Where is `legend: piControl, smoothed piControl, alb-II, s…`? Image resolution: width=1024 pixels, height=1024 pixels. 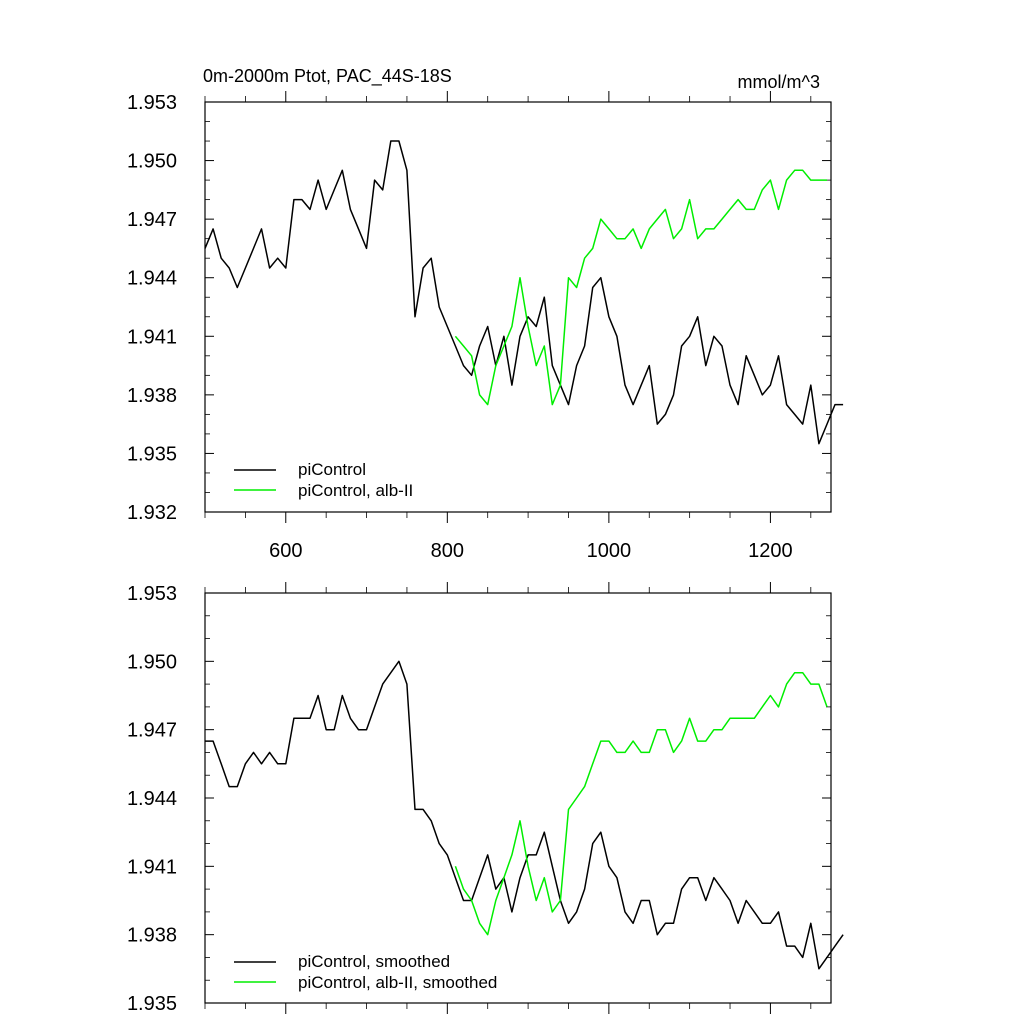 legend: piControl, smoothed piControl, alb-II, s… is located at coordinates (365, 972).